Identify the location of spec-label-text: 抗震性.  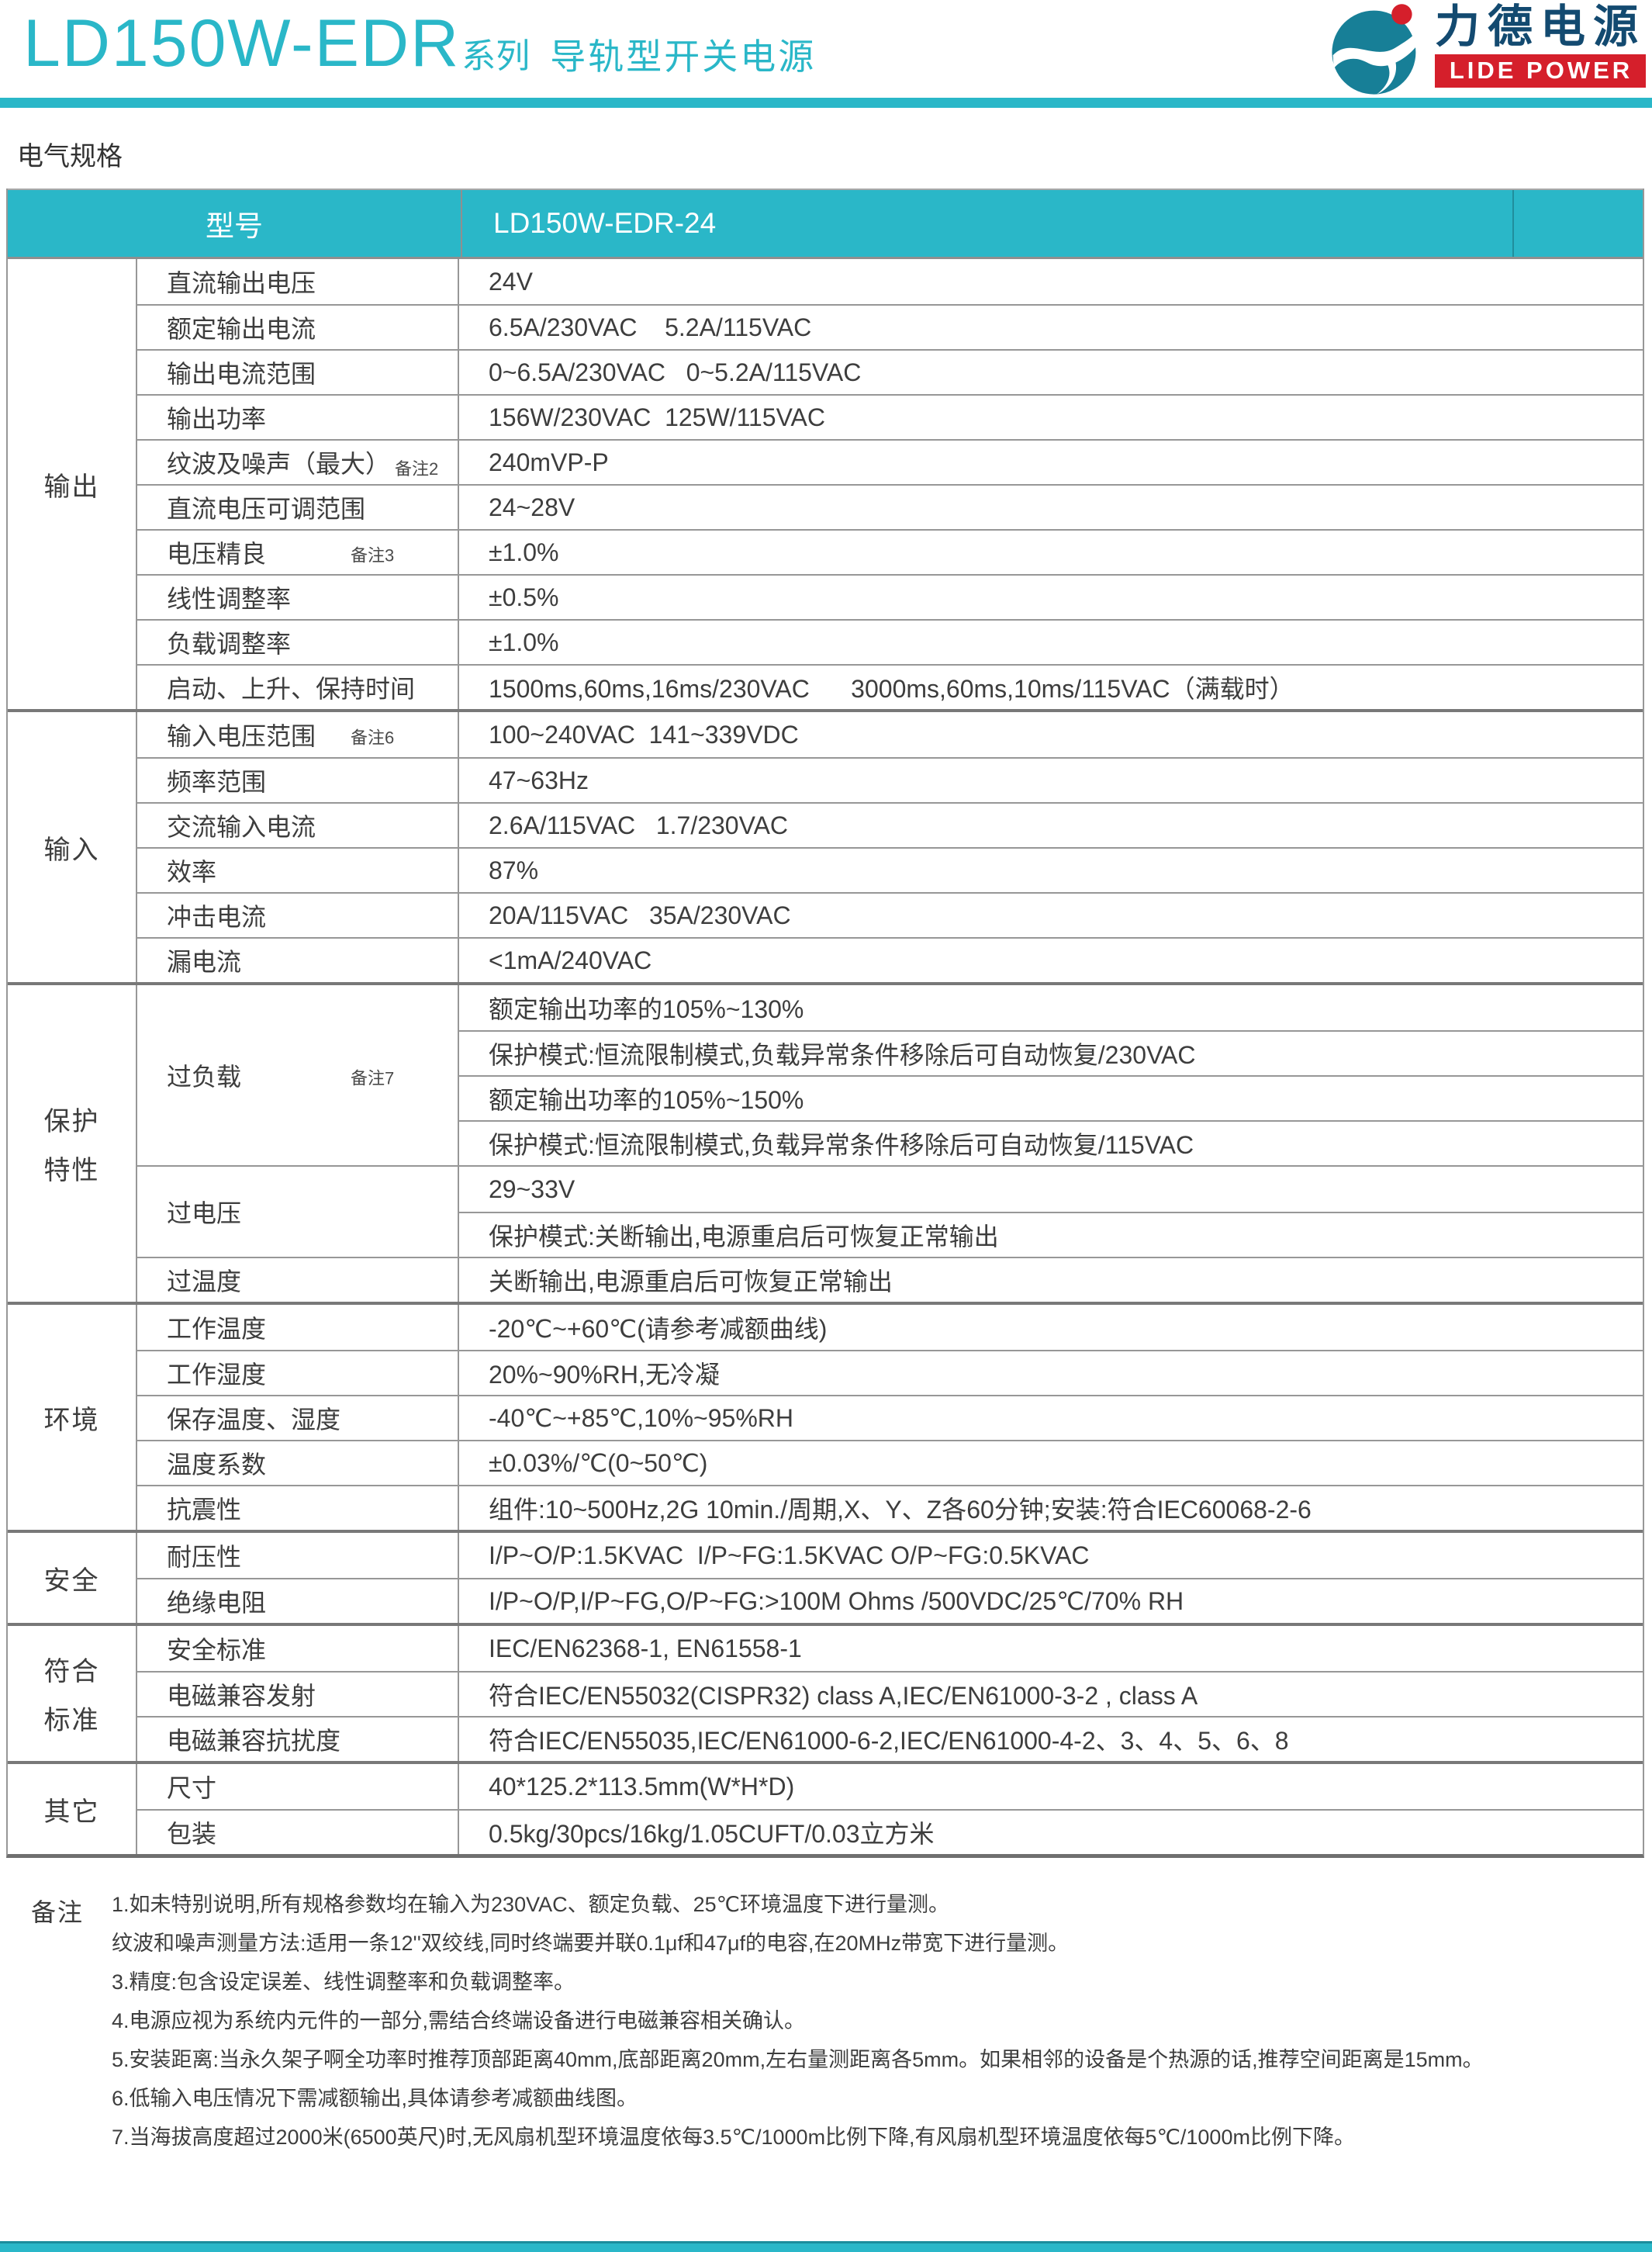
(204, 1510).